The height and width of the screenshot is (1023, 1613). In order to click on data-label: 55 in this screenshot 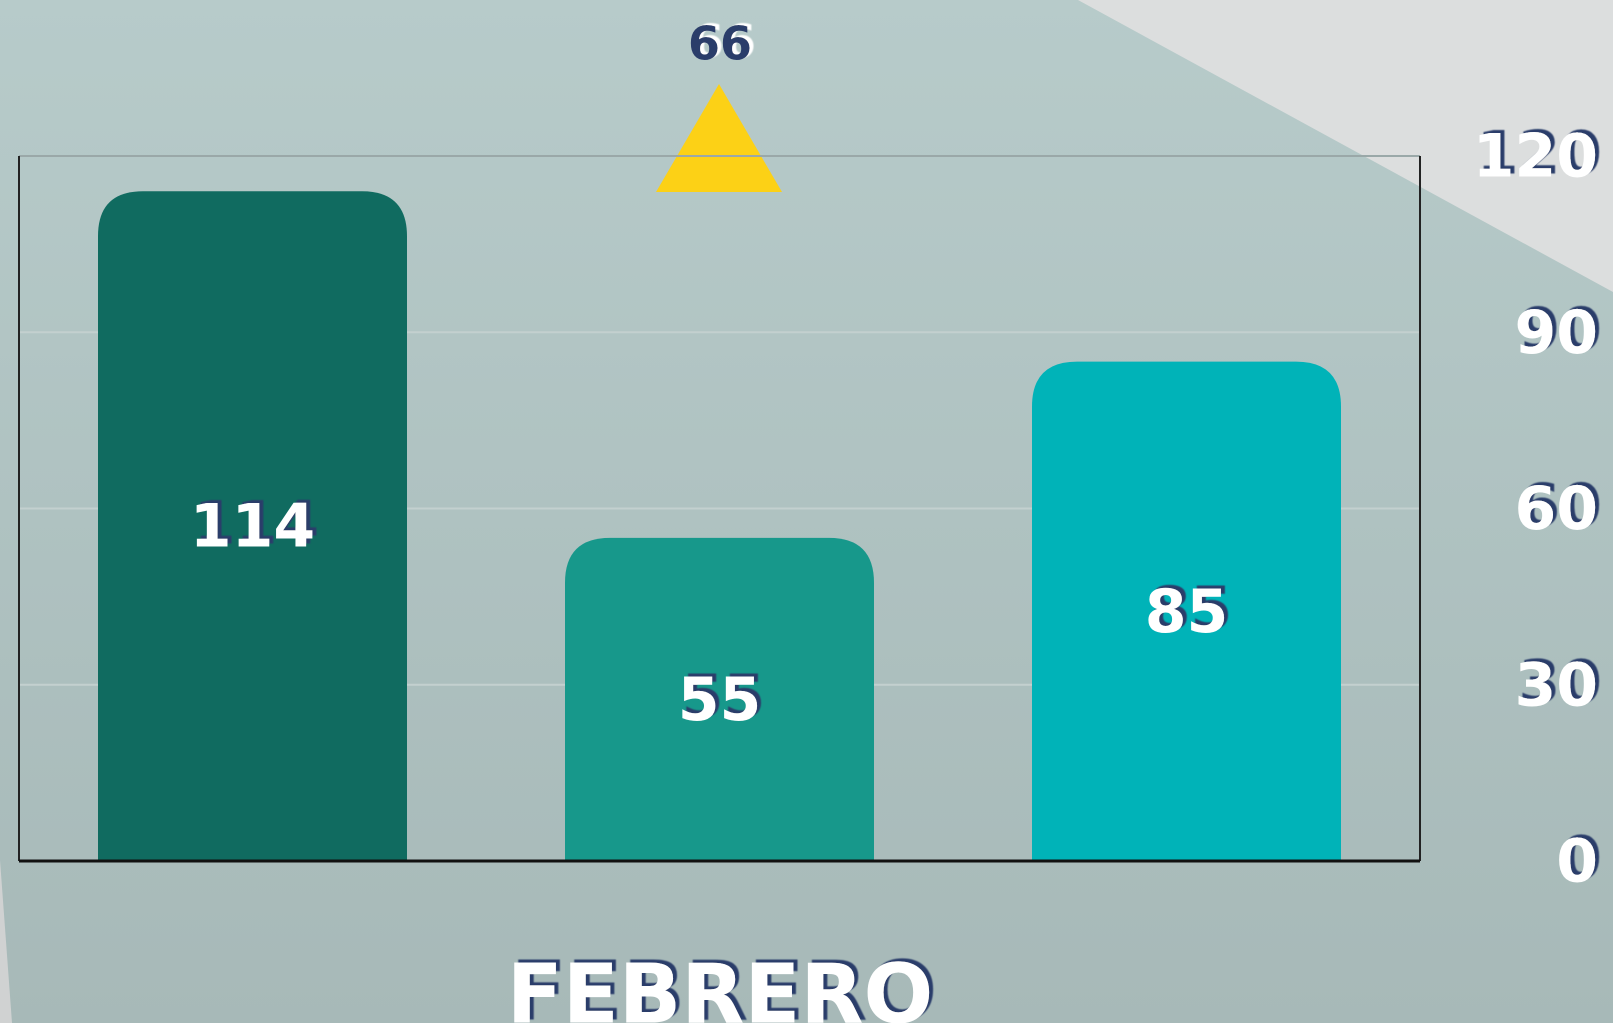, I will do `click(720, 700)`.